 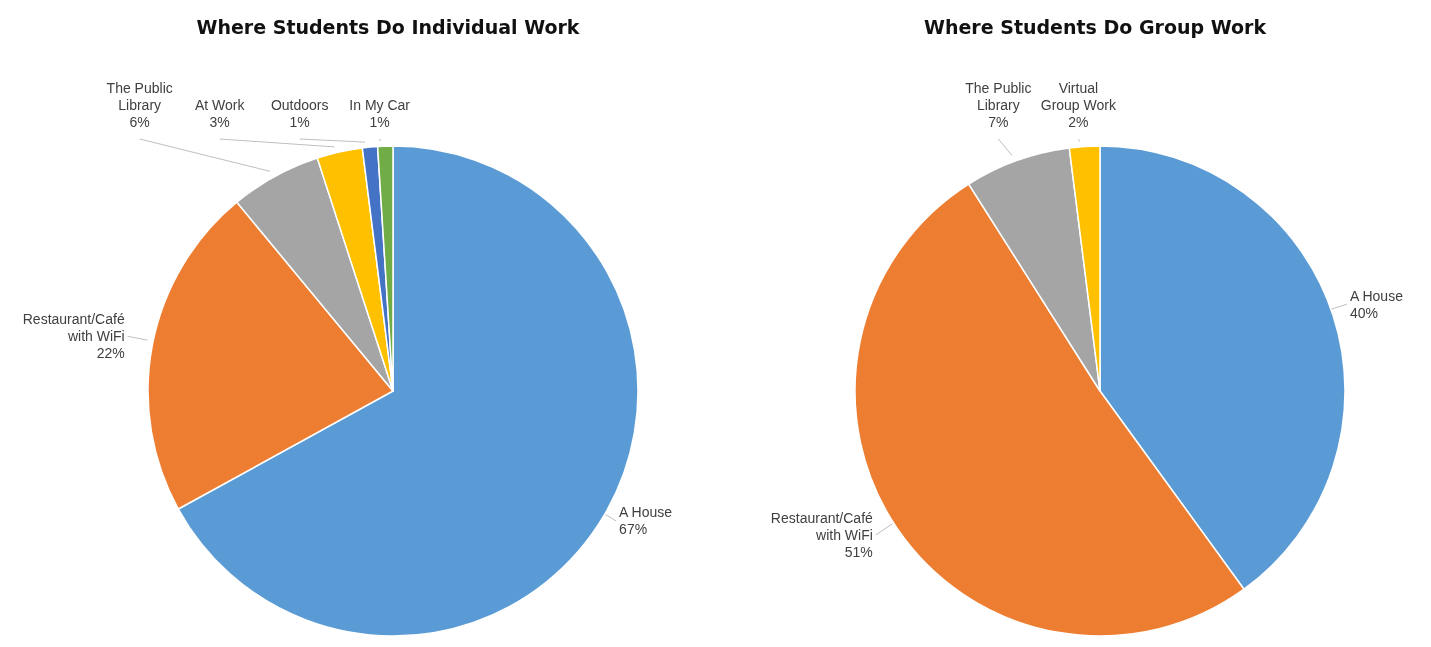 I want to click on chart-title: Where Students Do Individual Work, so click(x=388, y=27).